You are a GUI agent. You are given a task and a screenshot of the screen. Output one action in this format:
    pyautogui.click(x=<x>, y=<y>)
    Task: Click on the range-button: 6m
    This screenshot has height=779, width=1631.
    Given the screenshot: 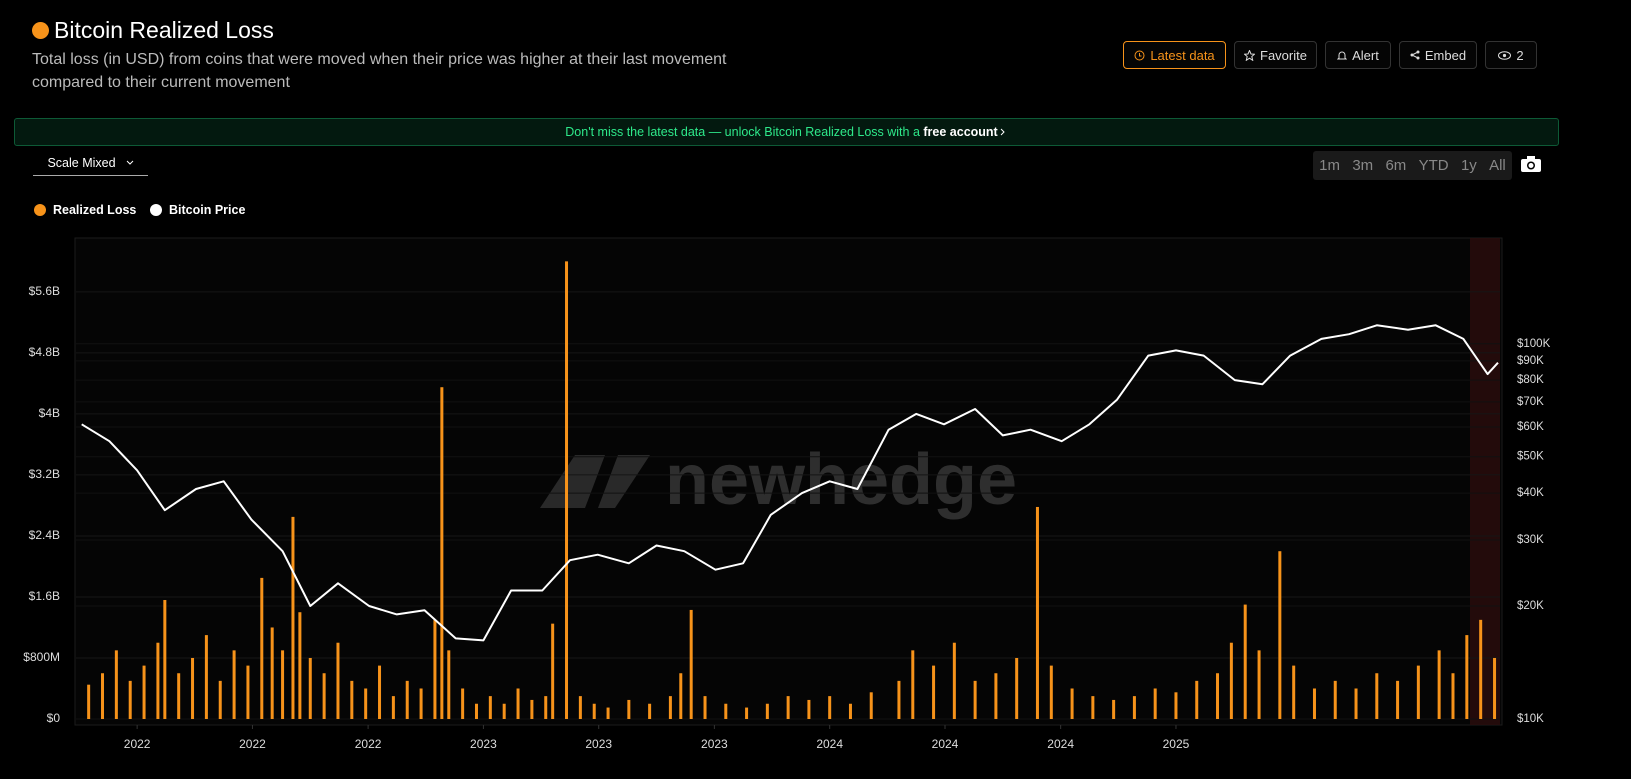 What is the action you would take?
    pyautogui.click(x=1396, y=165)
    